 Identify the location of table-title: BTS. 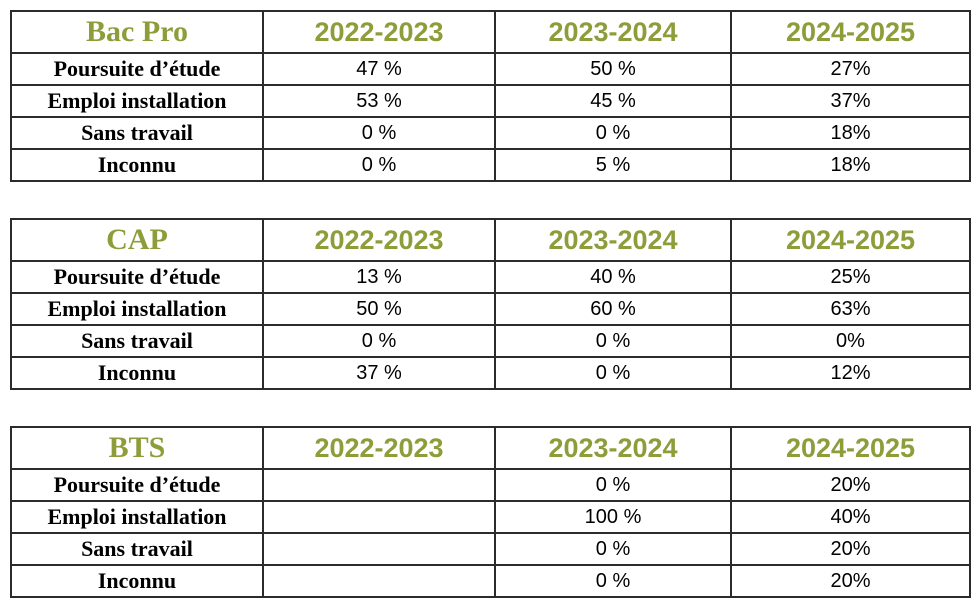
(137, 448).